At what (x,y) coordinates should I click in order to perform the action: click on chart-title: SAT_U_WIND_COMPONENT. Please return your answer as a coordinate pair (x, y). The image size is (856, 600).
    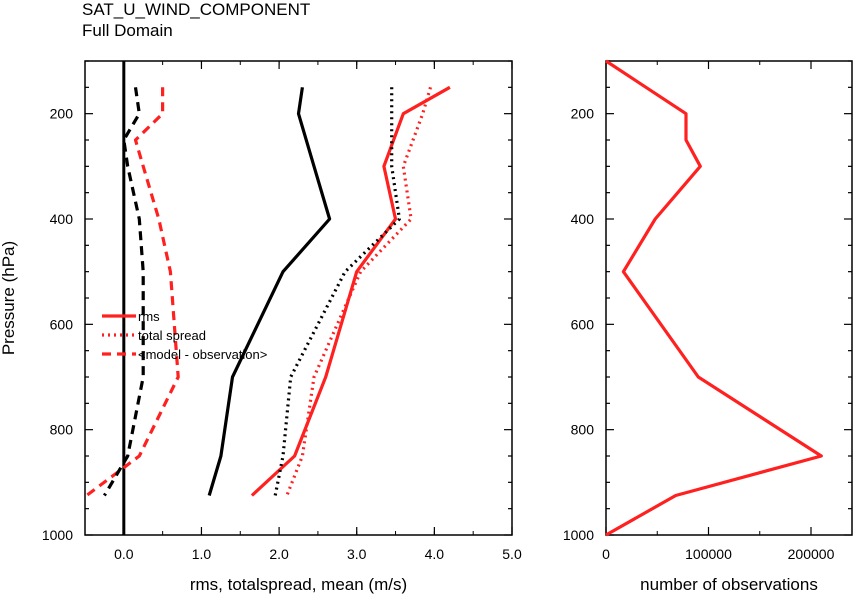
    Looking at the image, I should click on (196, 9).